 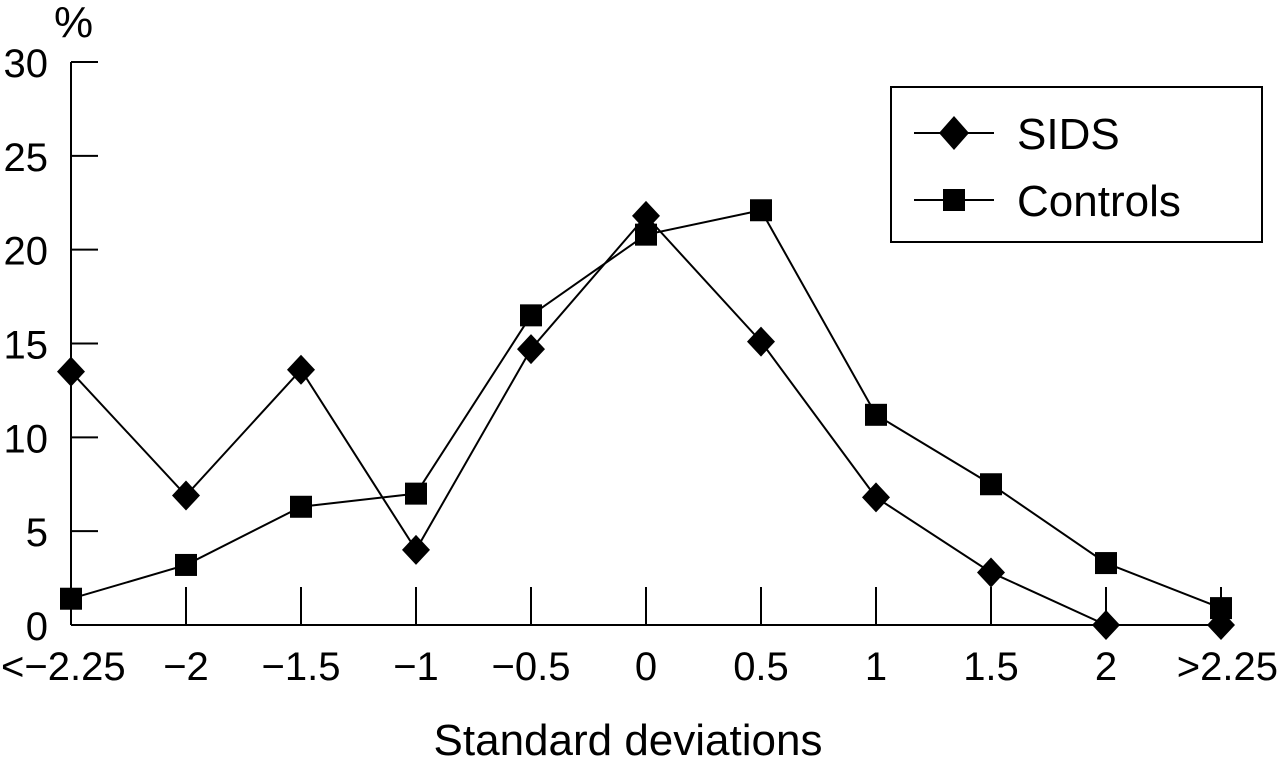 What do you see at coordinates (1227, 667) in the screenshot?
I see `x-tick-label: >2.25` at bounding box center [1227, 667].